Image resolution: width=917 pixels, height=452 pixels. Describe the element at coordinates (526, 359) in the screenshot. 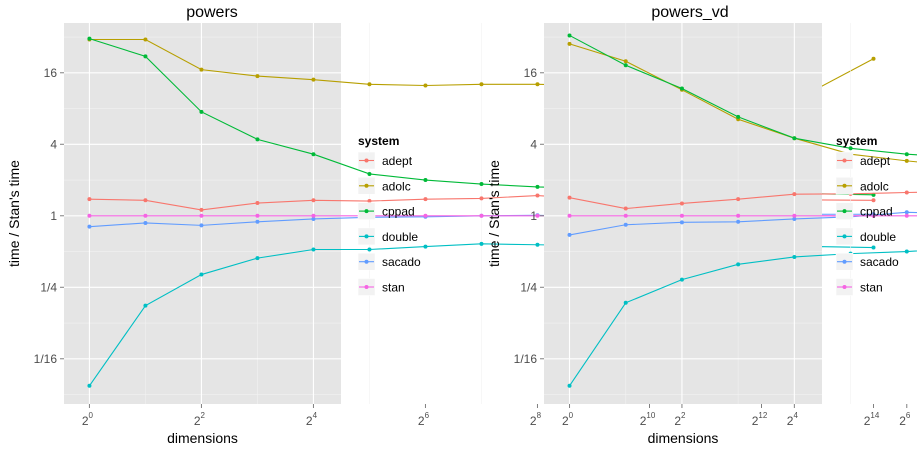

I see `y-tick-label: 1/16` at that location.